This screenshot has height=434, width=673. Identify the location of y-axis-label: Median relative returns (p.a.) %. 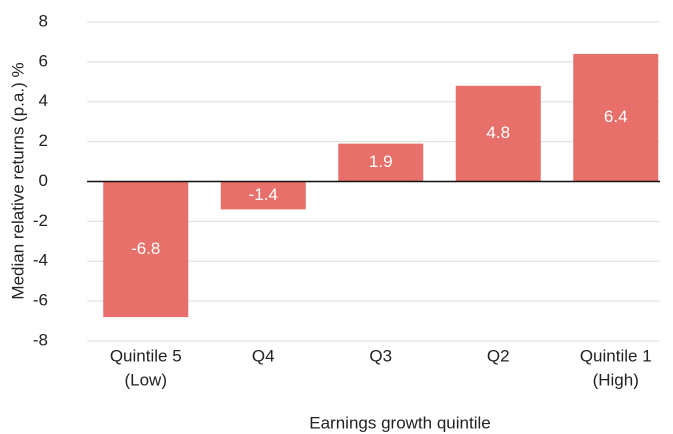
(17, 180).